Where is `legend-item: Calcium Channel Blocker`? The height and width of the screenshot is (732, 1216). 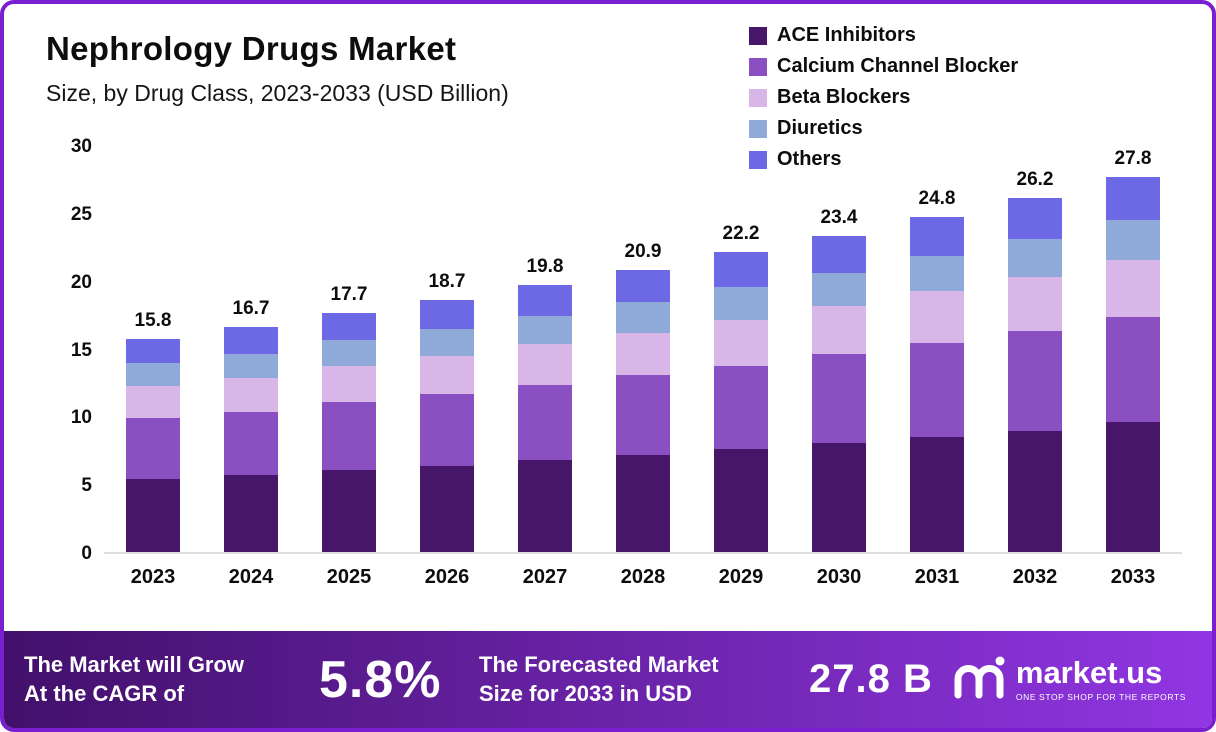 legend-item: Calcium Channel Blocker is located at coordinates (883, 66).